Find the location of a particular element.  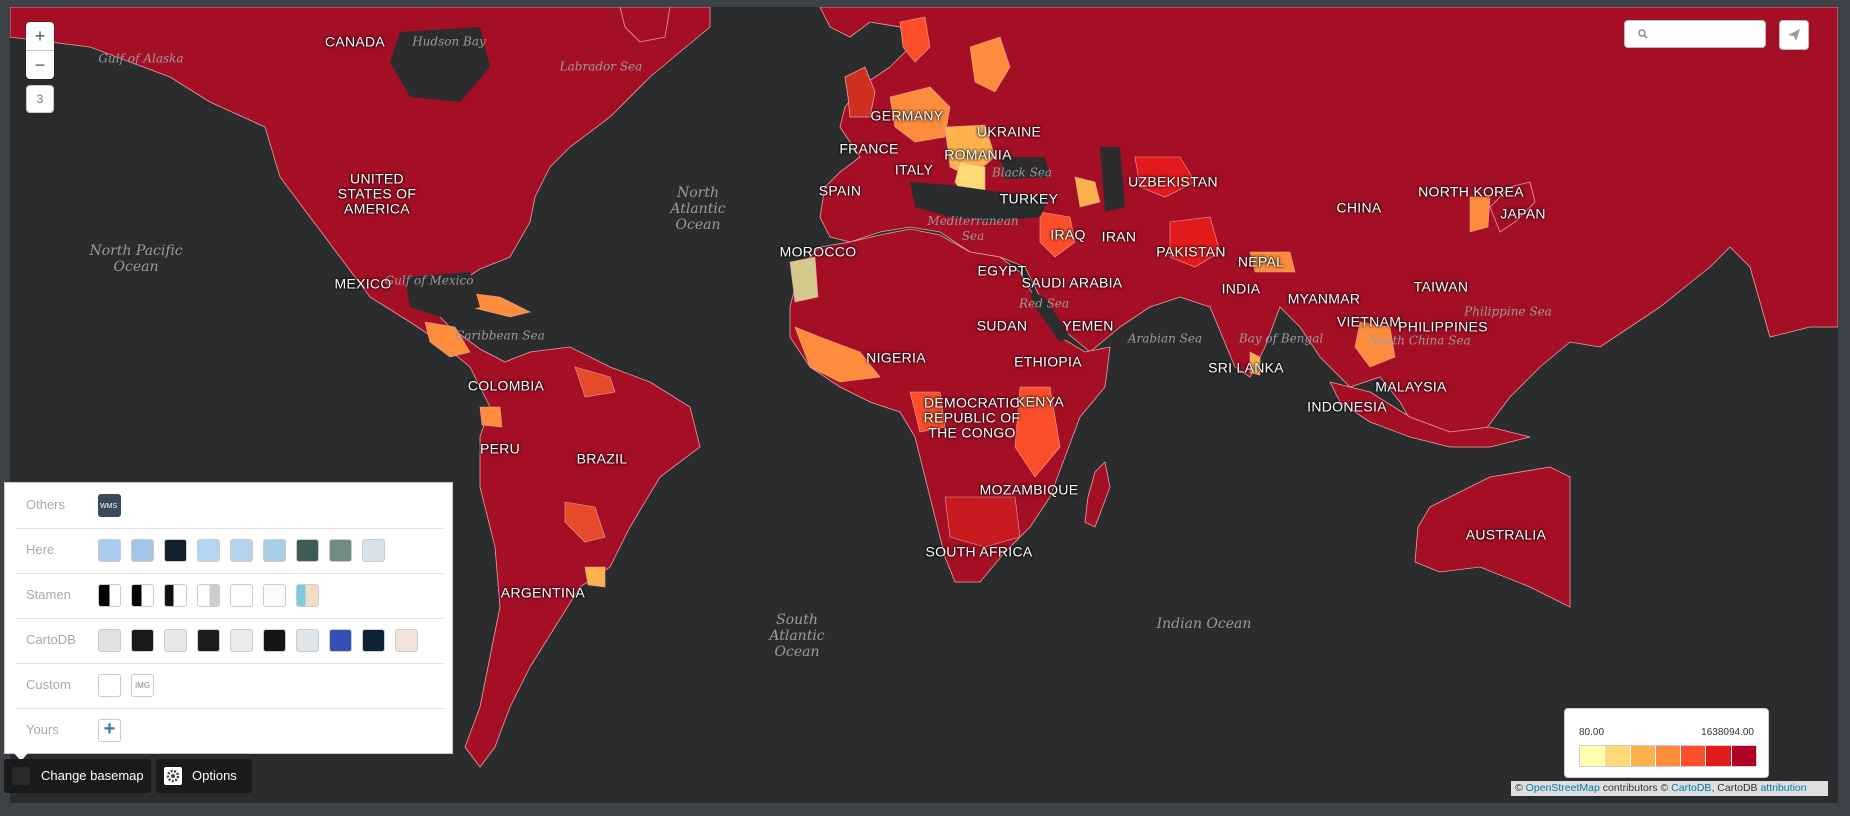

country-label: UNITED STATES OF AMERICA is located at coordinates (377, 193).